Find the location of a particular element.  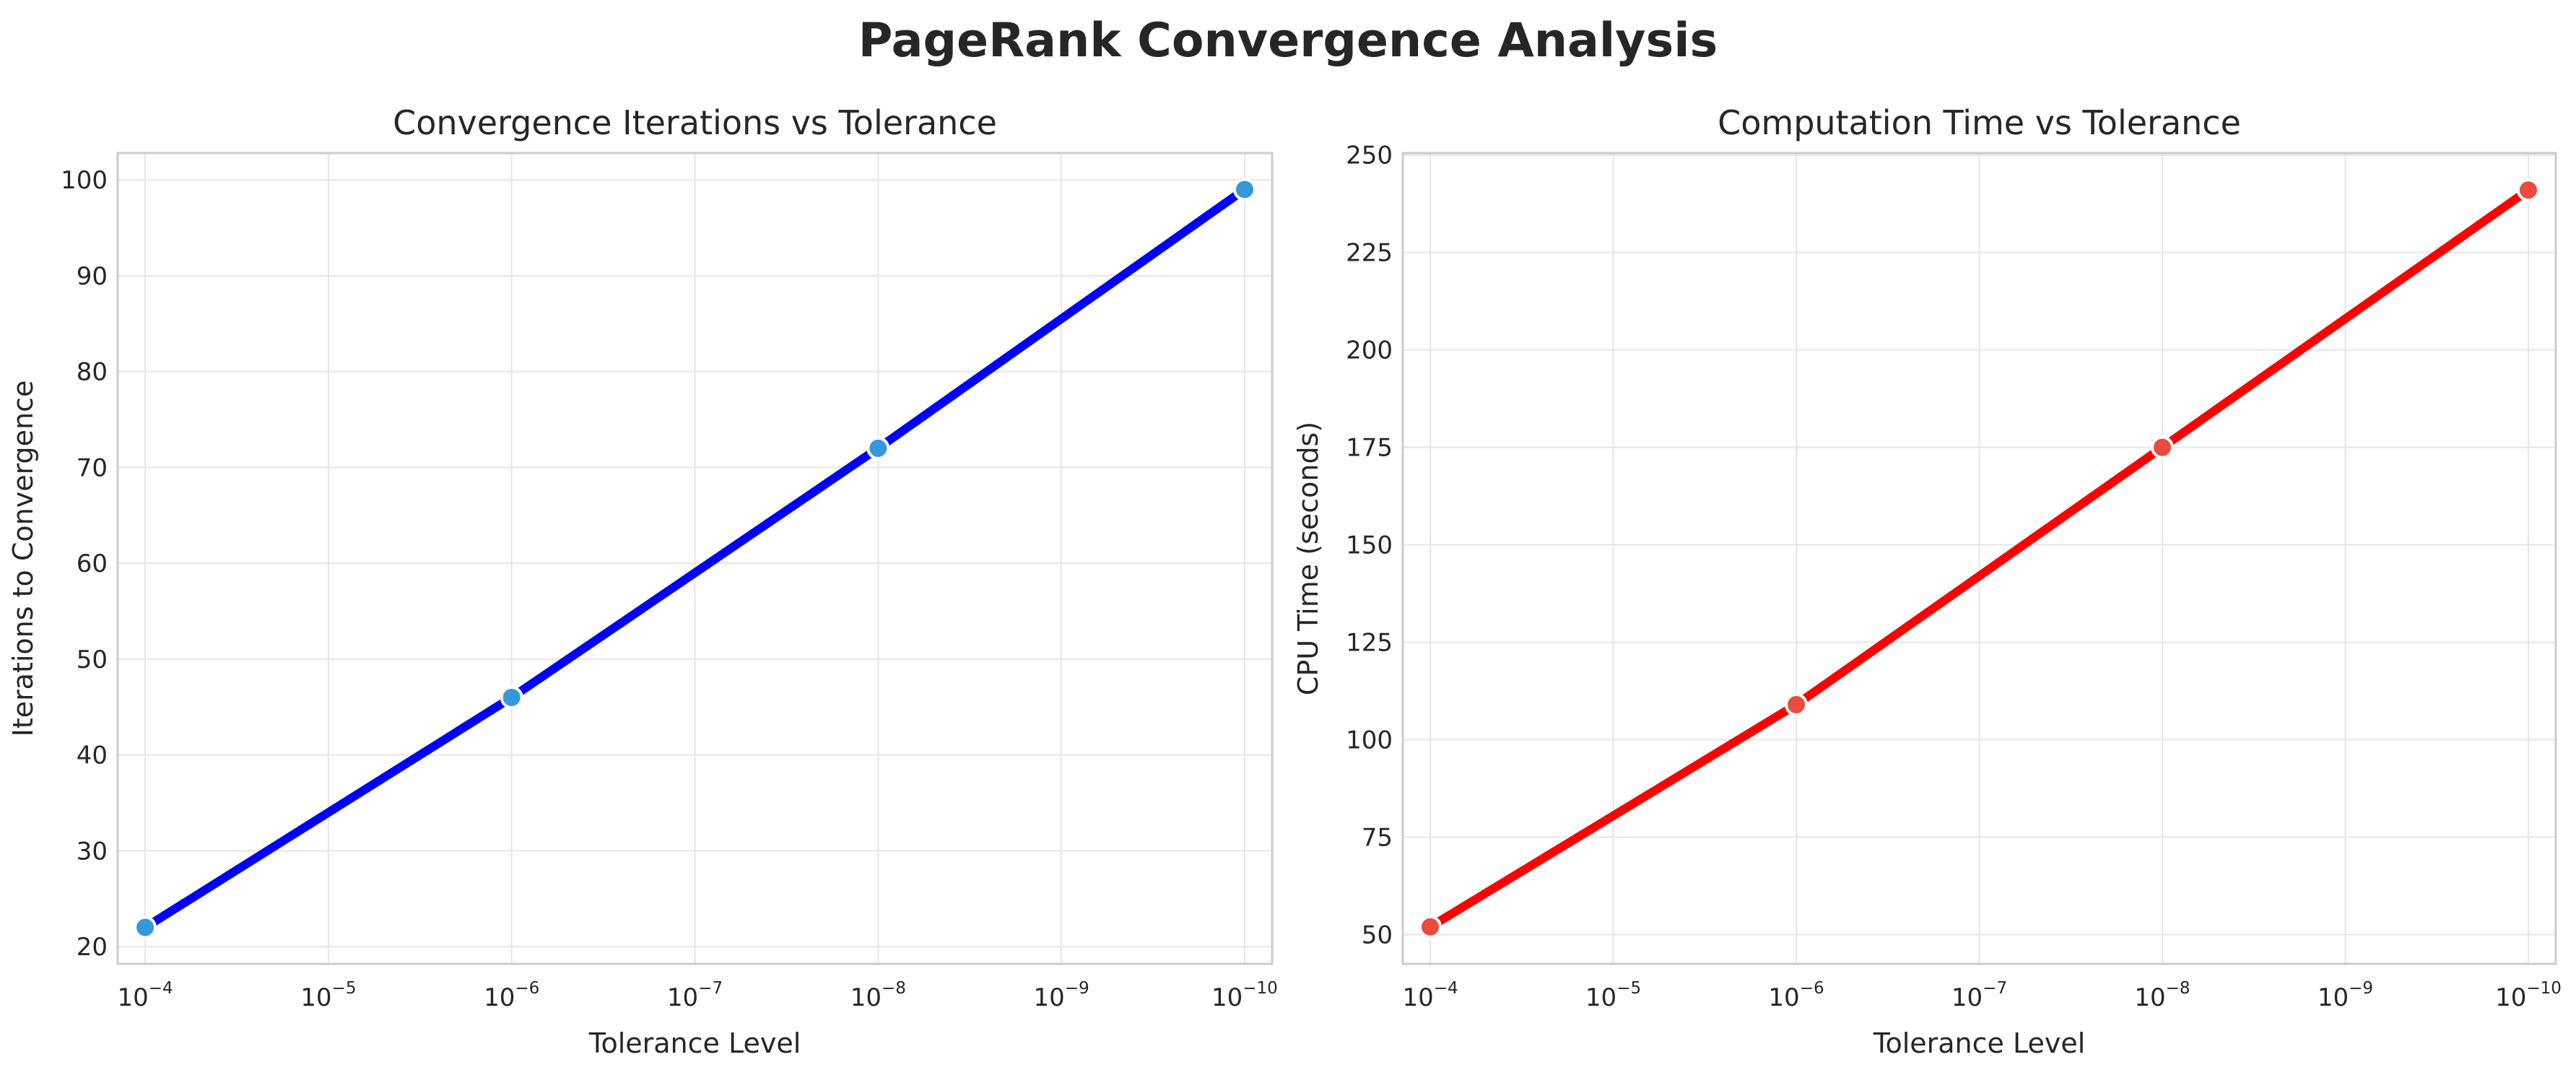

iterations-y-tick-label: 30 is located at coordinates (92, 851).